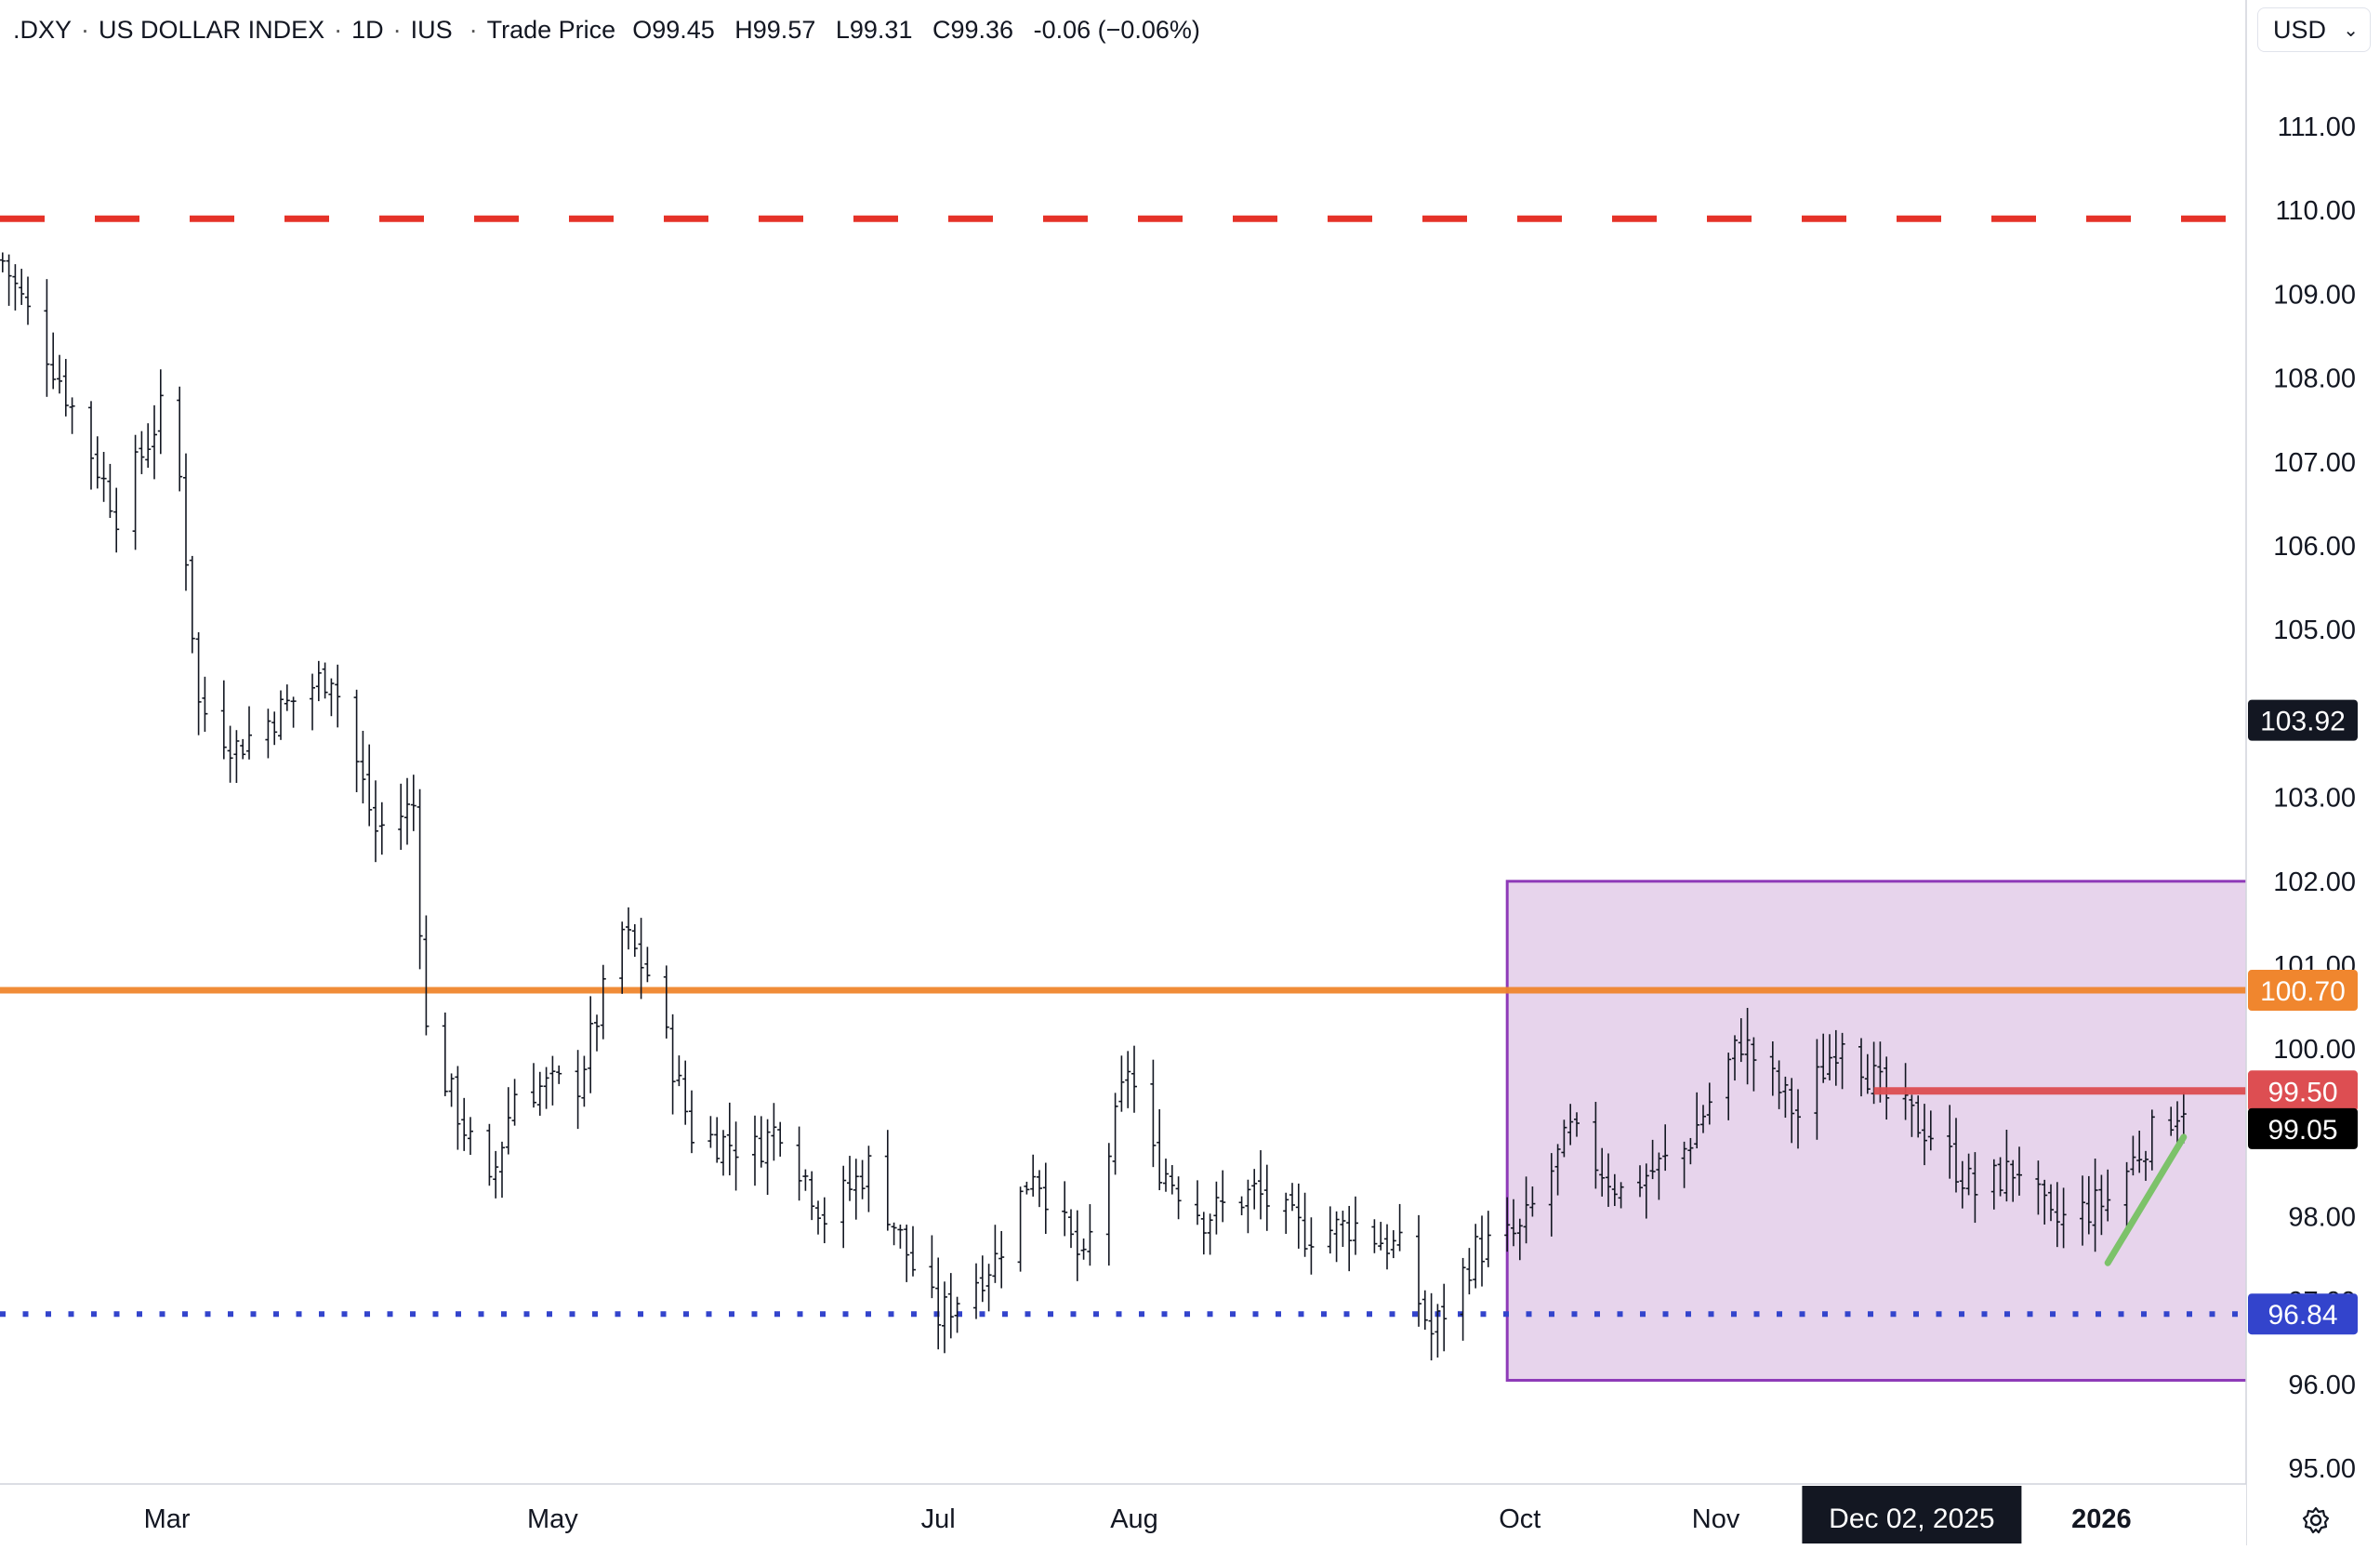 The width and height of the screenshot is (2380, 1550). What do you see at coordinates (775, 29) in the screenshot?
I see `high-value: H99.57` at bounding box center [775, 29].